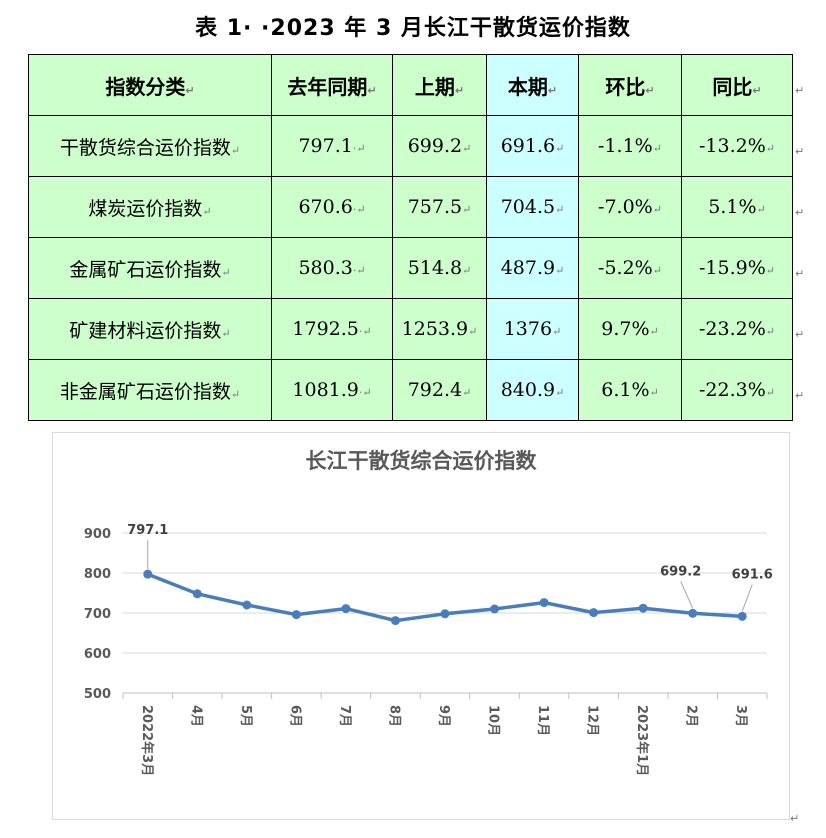  I want to click on cell-last-year: 1792.5·↵, so click(332, 329).